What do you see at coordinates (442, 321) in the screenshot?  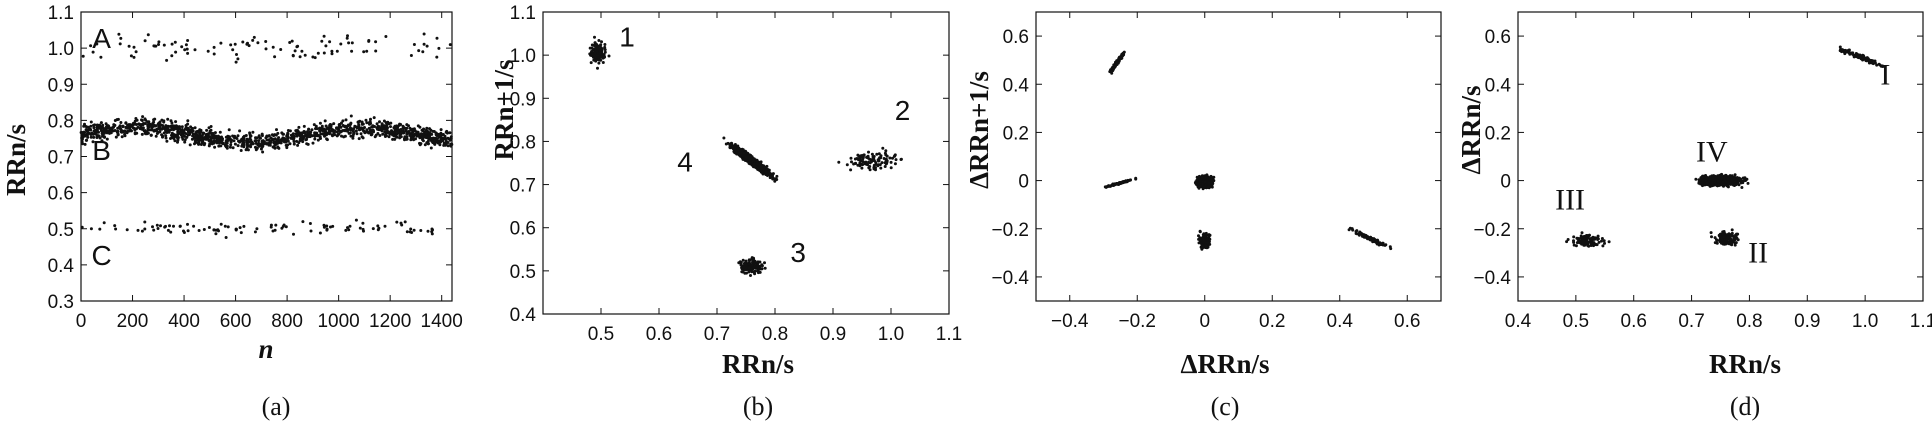 I see `x-tick-label: 1400` at bounding box center [442, 321].